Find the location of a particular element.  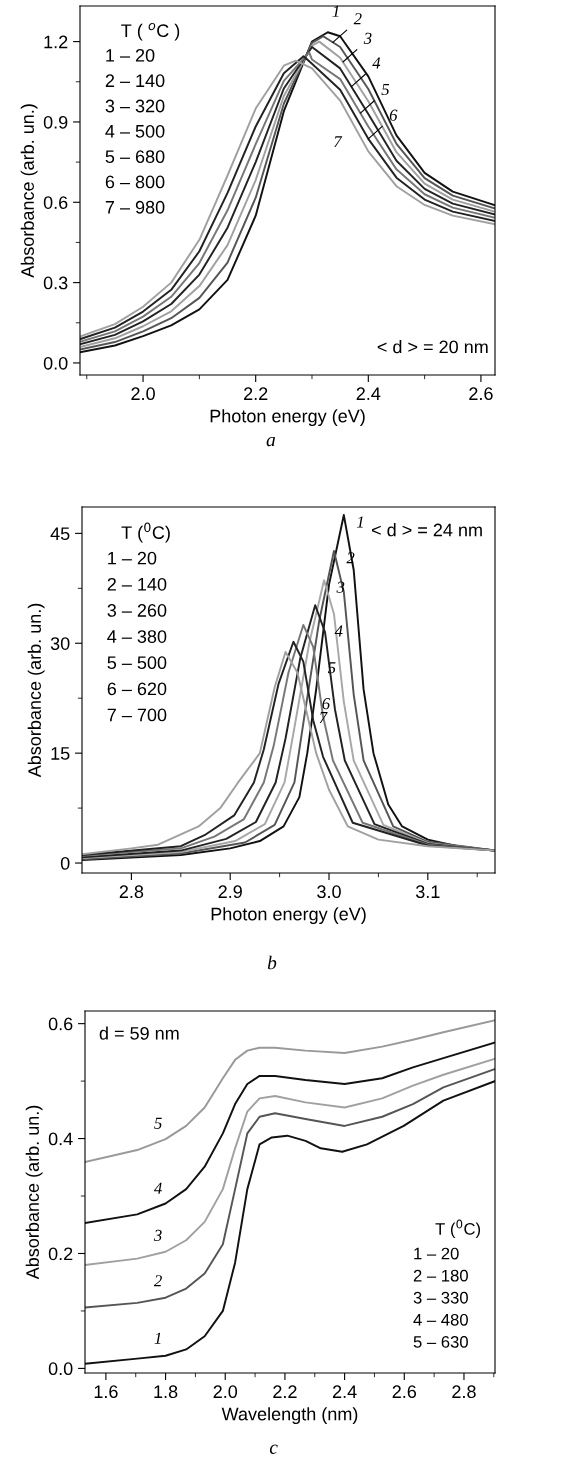

y-tick-label: 0.3 is located at coordinates (55, 283).